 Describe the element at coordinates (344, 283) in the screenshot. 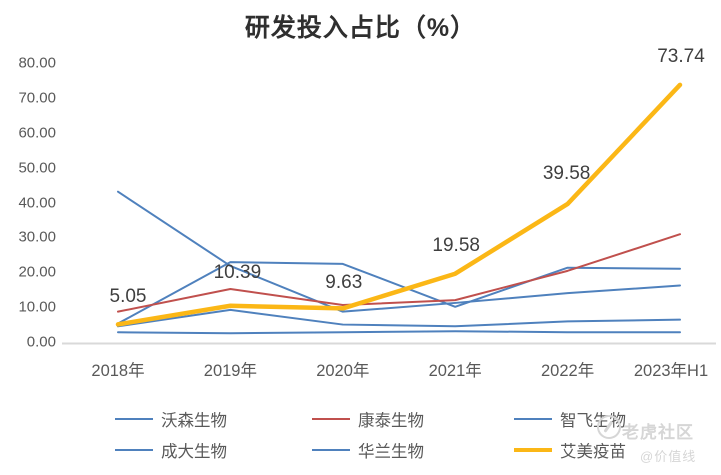

I see `data-label: 9.63` at that location.